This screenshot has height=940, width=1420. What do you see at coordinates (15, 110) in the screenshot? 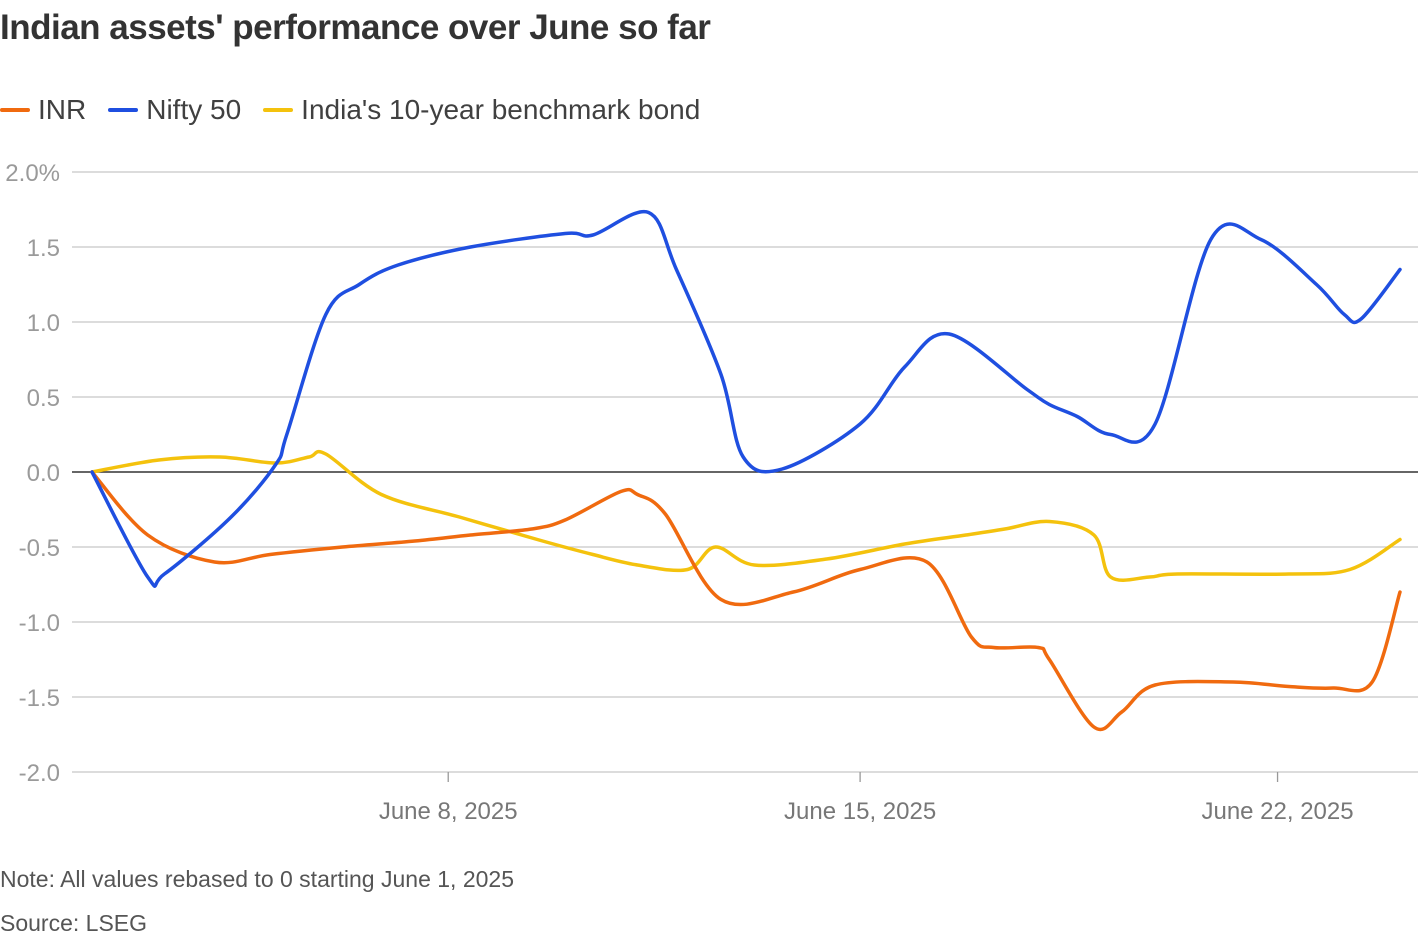
I see `legend-swatch-inr` at bounding box center [15, 110].